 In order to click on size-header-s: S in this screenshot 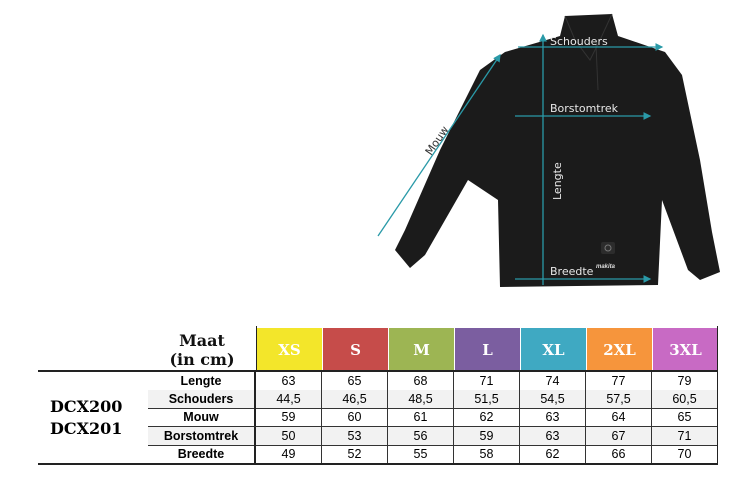, I will do `click(355, 349)`.